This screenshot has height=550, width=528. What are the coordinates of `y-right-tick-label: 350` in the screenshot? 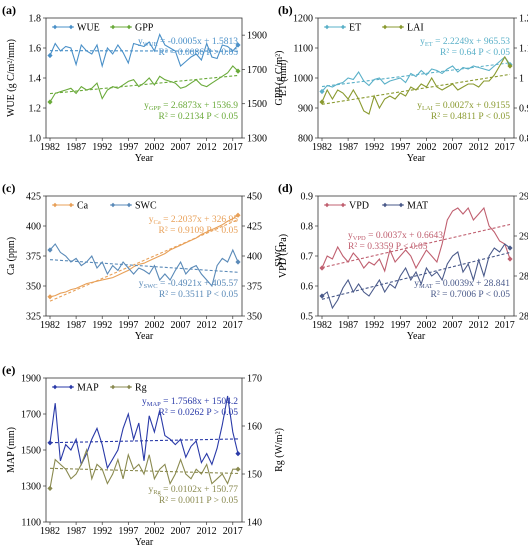 It's located at (254, 317).